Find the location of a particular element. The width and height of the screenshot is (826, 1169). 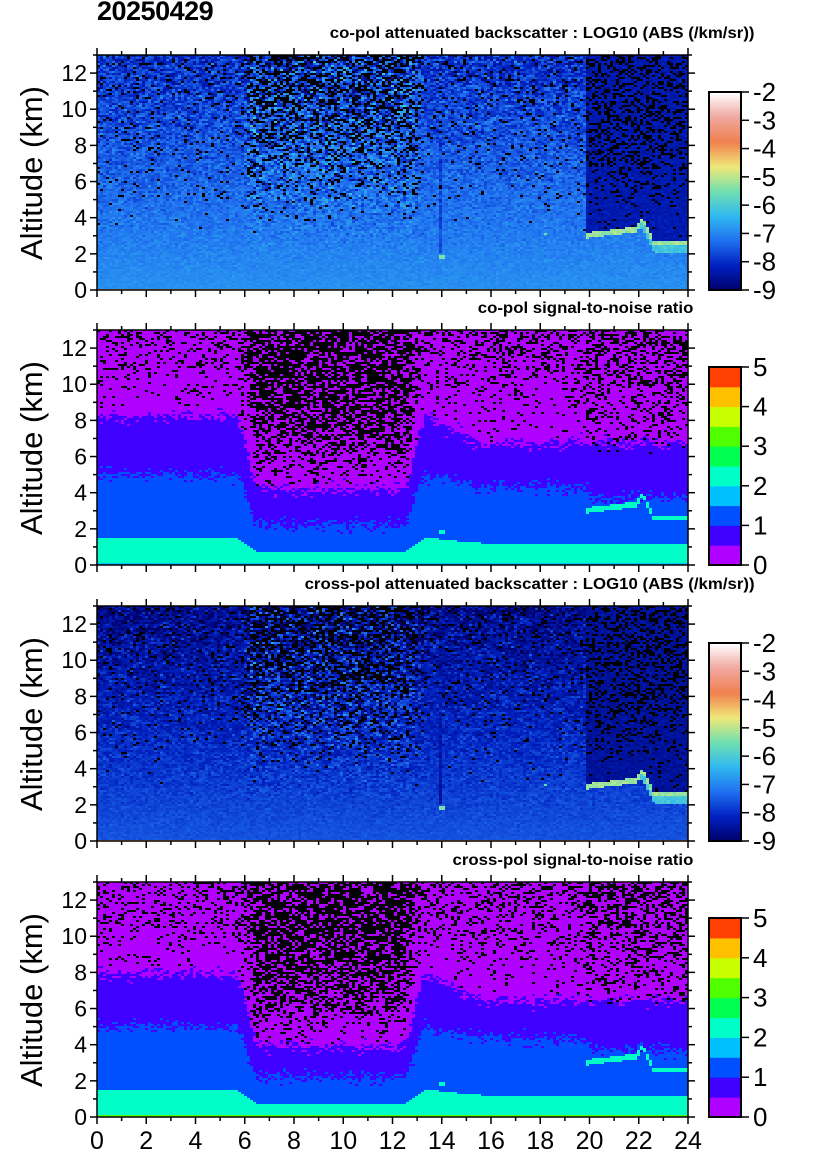

x-tick-label: 6 is located at coordinates (245, 1141).